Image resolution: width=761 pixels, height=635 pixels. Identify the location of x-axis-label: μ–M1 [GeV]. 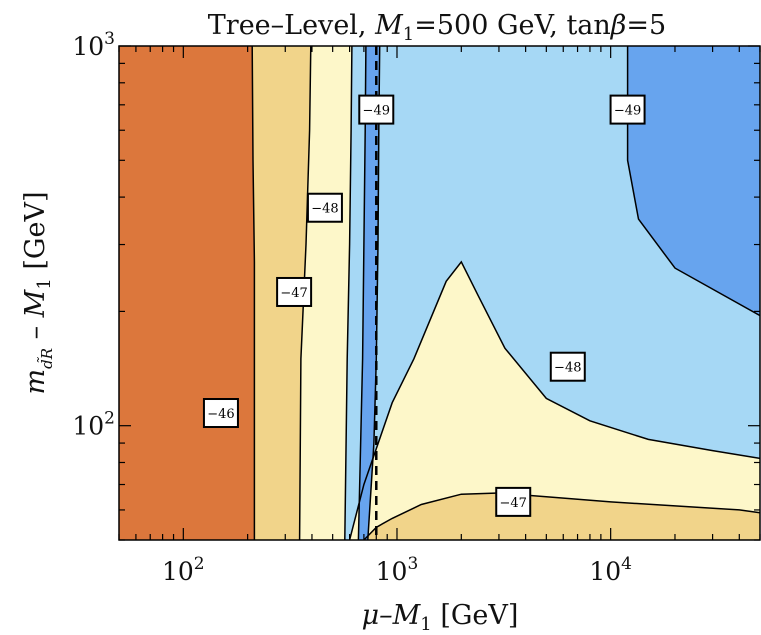
(440, 617).